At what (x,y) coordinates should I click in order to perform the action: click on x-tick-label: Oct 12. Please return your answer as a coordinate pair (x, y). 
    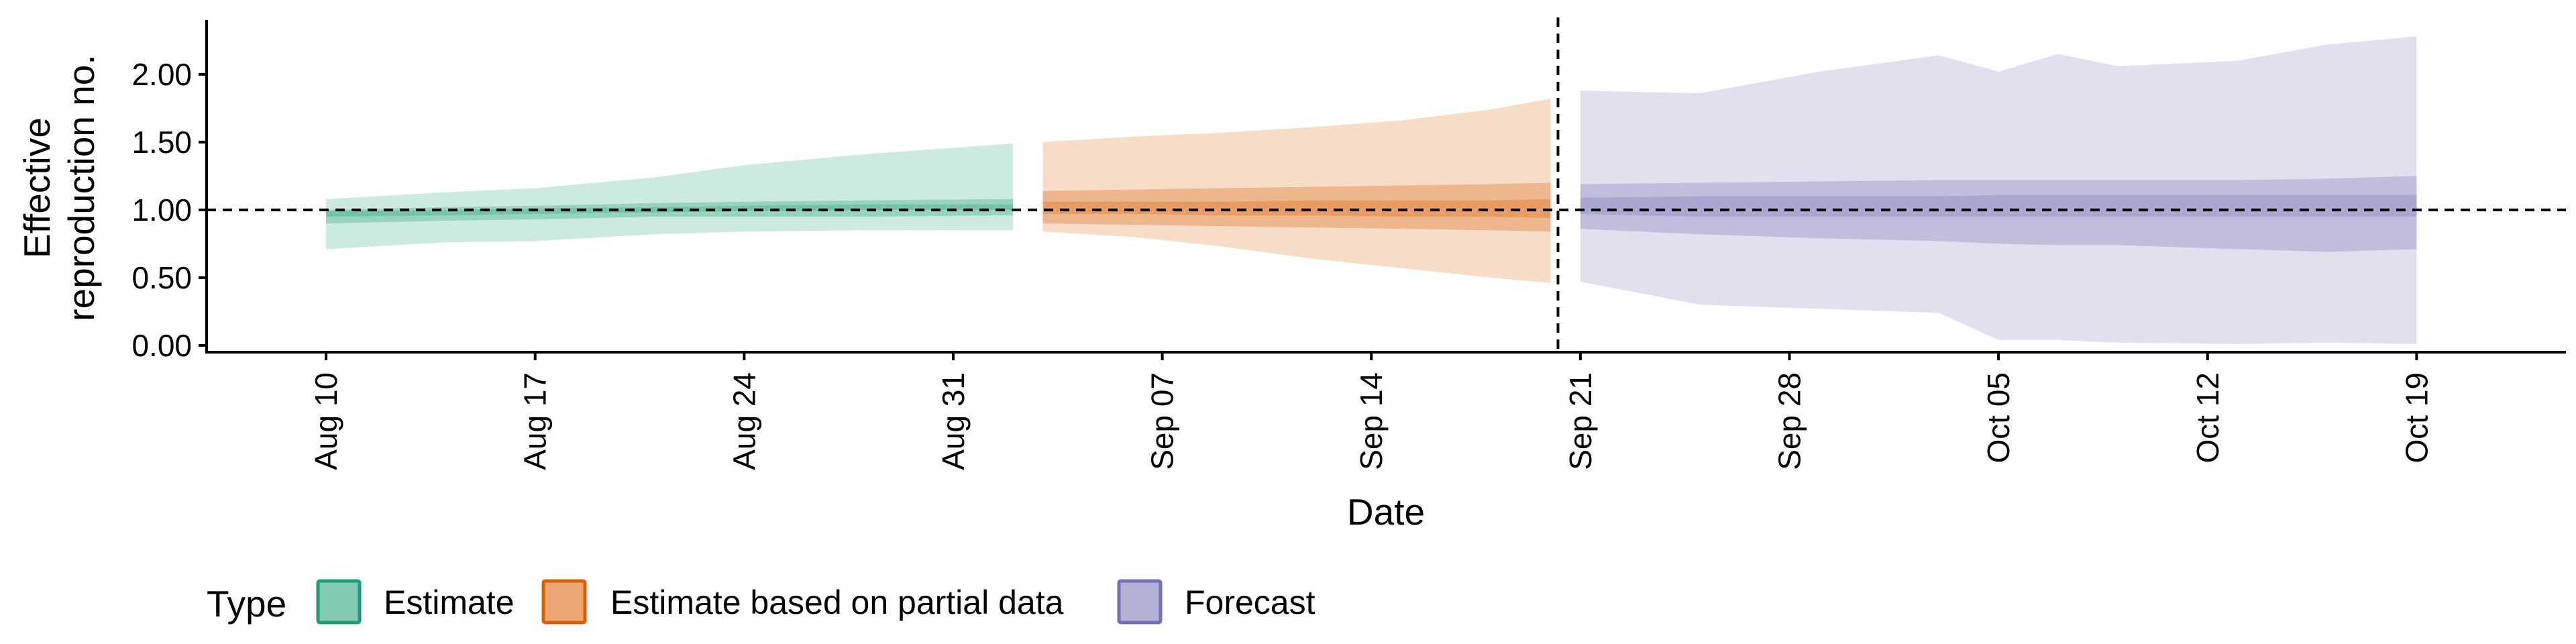
    Looking at the image, I should click on (2207, 418).